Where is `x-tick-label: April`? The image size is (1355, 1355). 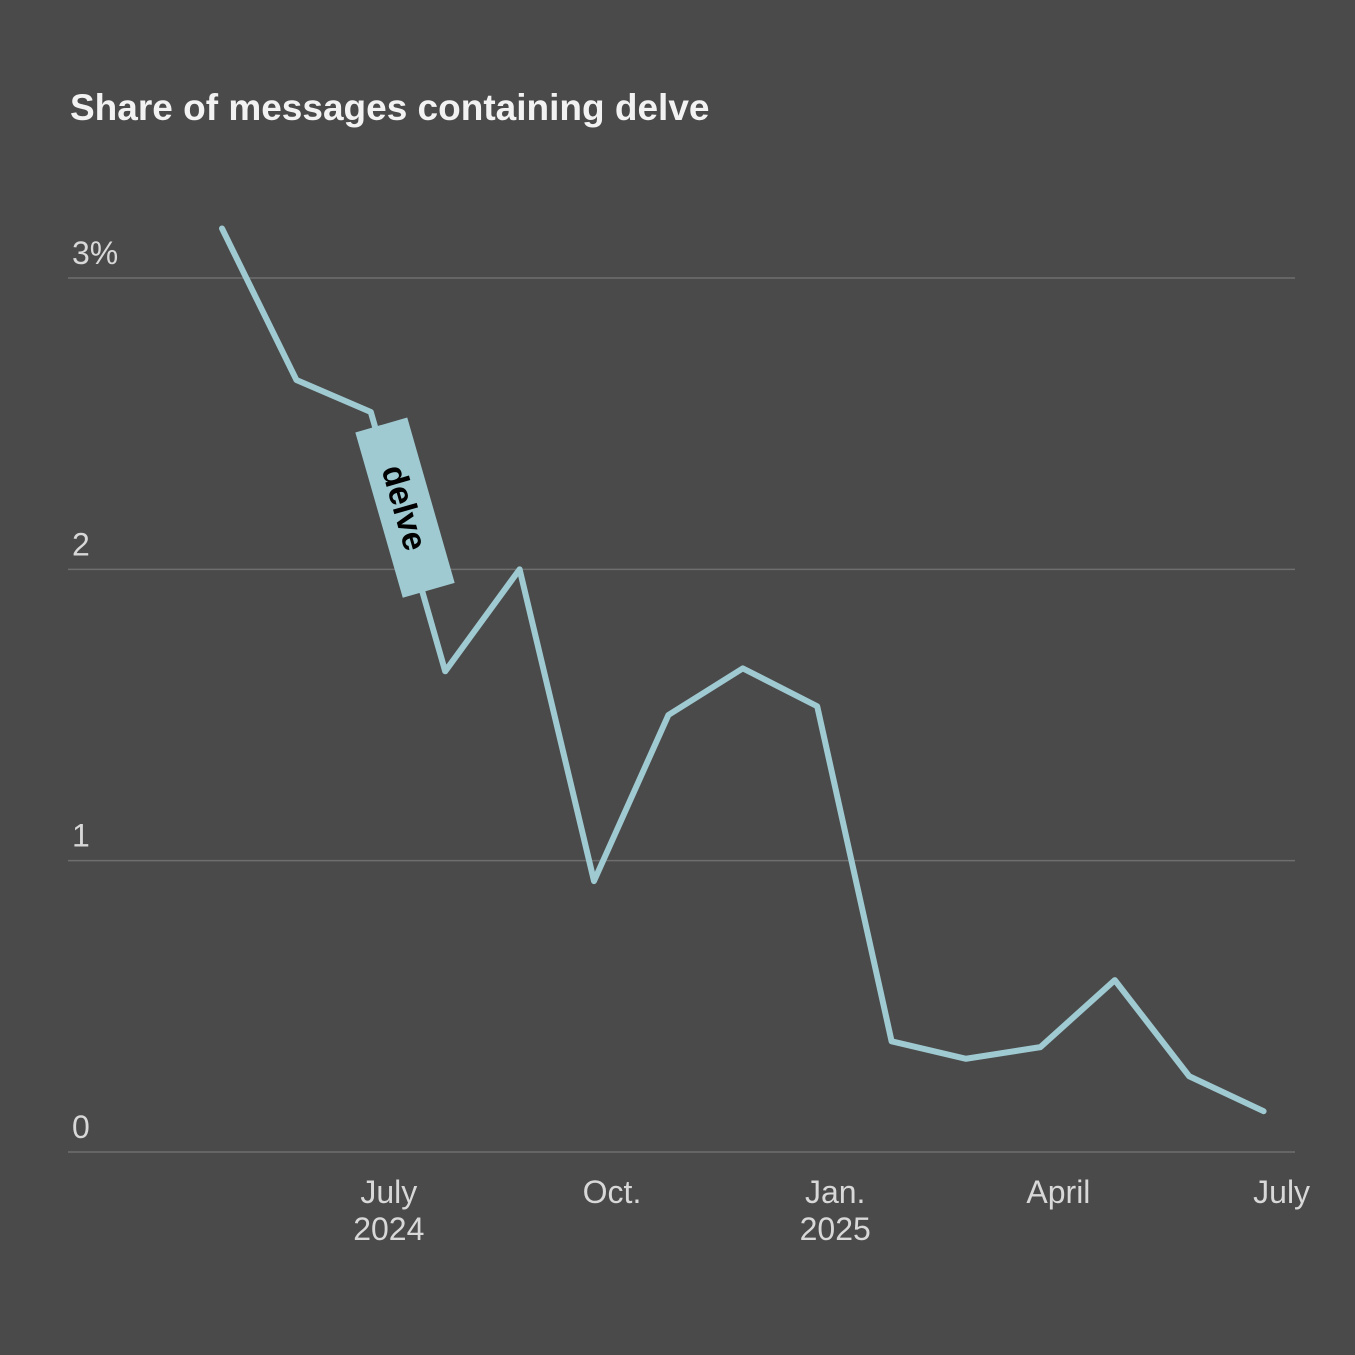
x-tick-label: April is located at coordinates (1058, 1192).